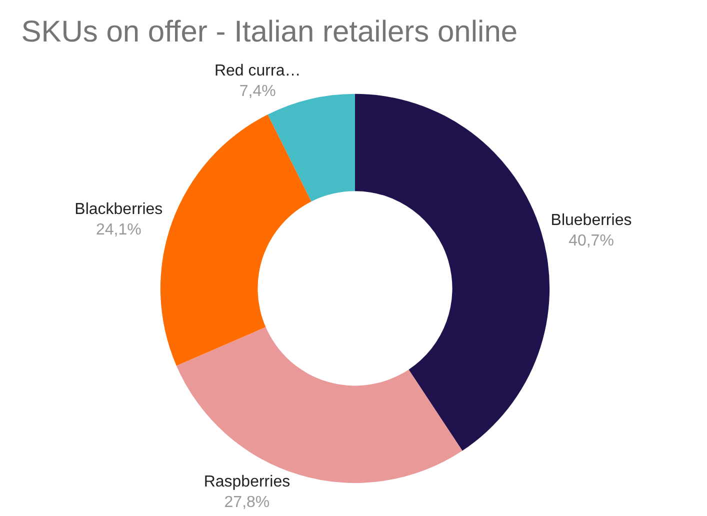 Image resolution: width=707 pixels, height=516 pixels. Describe the element at coordinates (247, 481) in the screenshot. I see `slice-label: Raspberries` at that location.